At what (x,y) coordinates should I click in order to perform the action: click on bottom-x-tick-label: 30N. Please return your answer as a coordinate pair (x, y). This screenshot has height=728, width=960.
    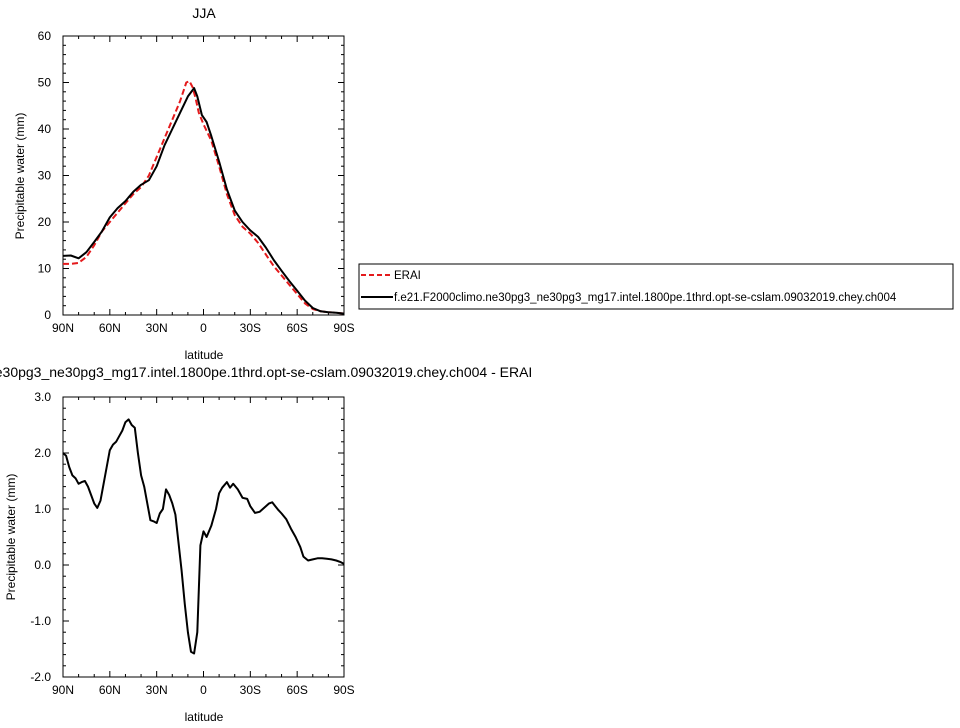
    Looking at the image, I should click on (157, 690).